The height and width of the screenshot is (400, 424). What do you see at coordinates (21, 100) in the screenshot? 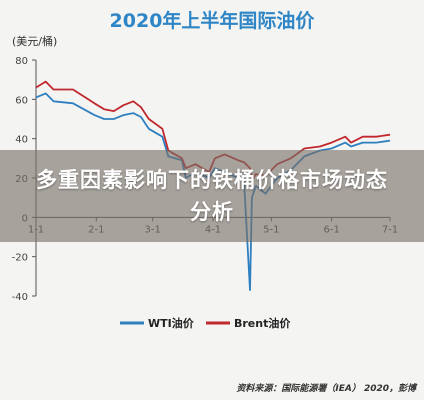
I see `y-tick-label: 60` at bounding box center [21, 100].